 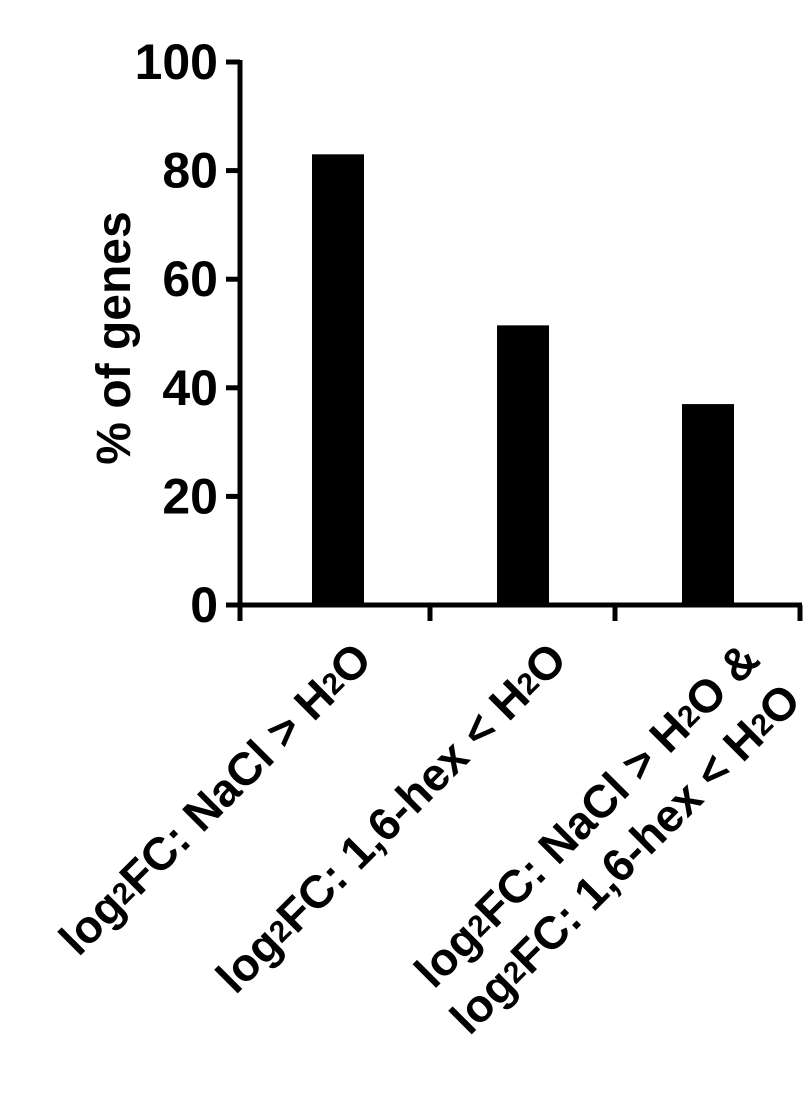 What do you see at coordinates (176, 62) in the screenshot?
I see `y-tick-label: 100` at bounding box center [176, 62].